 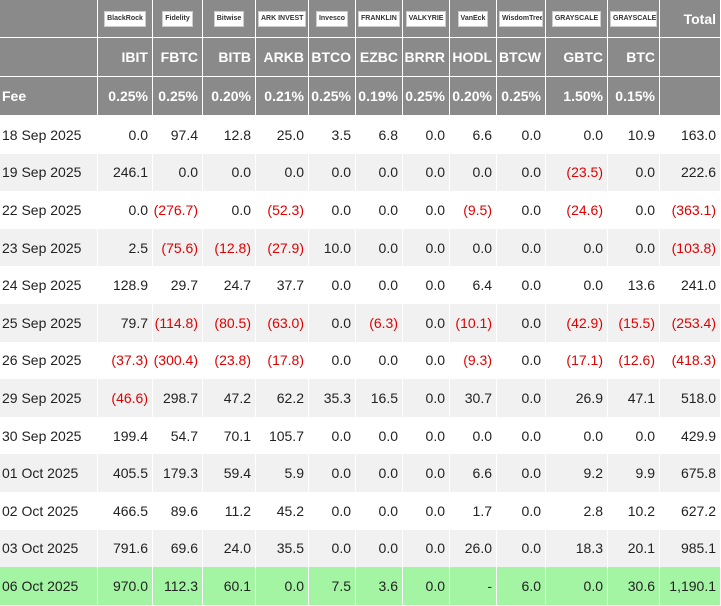 I want to click on ticker: BITB, so click(x=229, y=57).